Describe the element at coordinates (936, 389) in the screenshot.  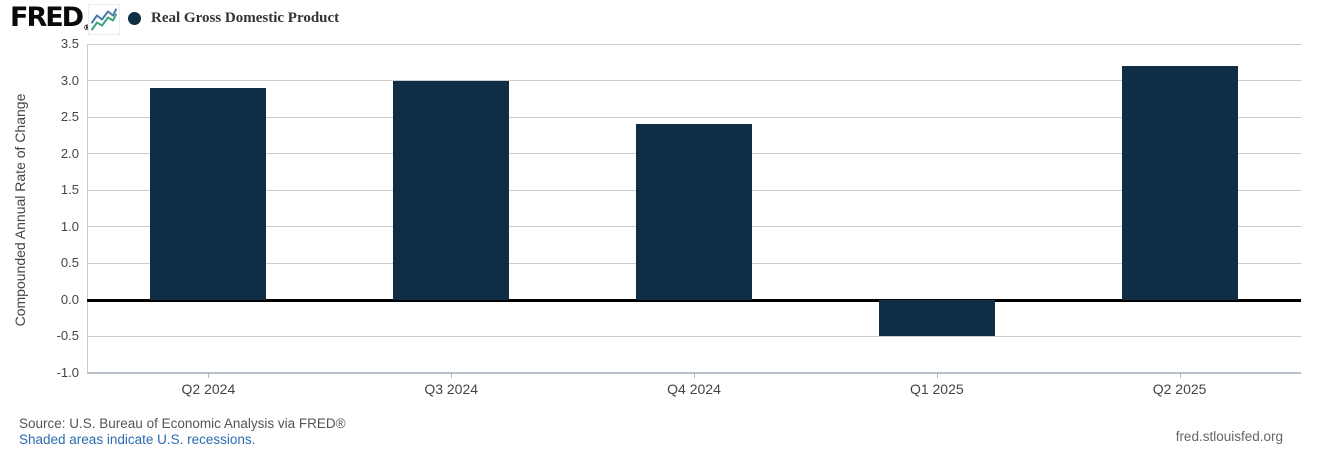
I see `x-tick-label: Q1 2025` at that location.